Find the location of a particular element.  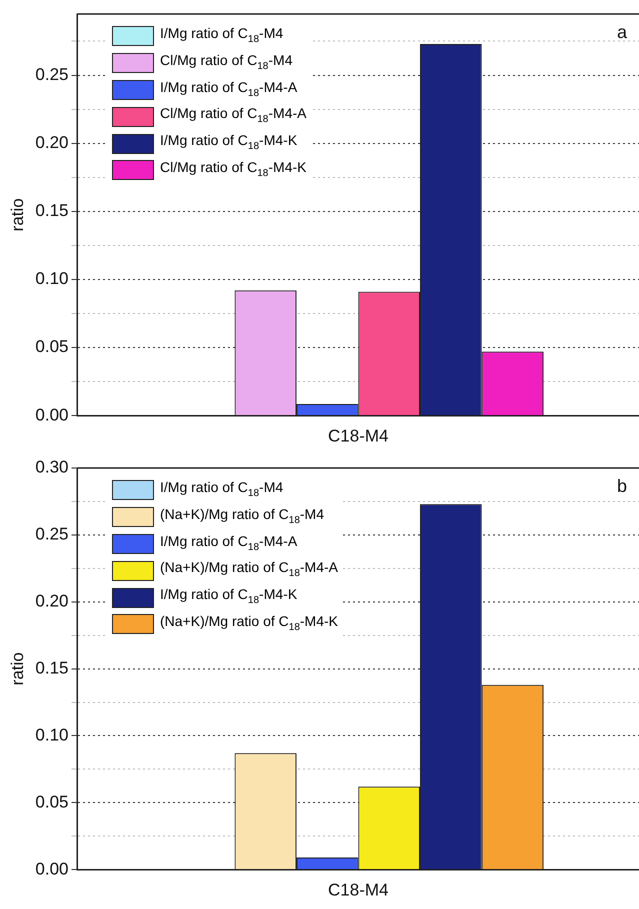

legend-label: Cl/Mg ratio of C$_{18}$-M4-K is located at coordinates (233, 169).